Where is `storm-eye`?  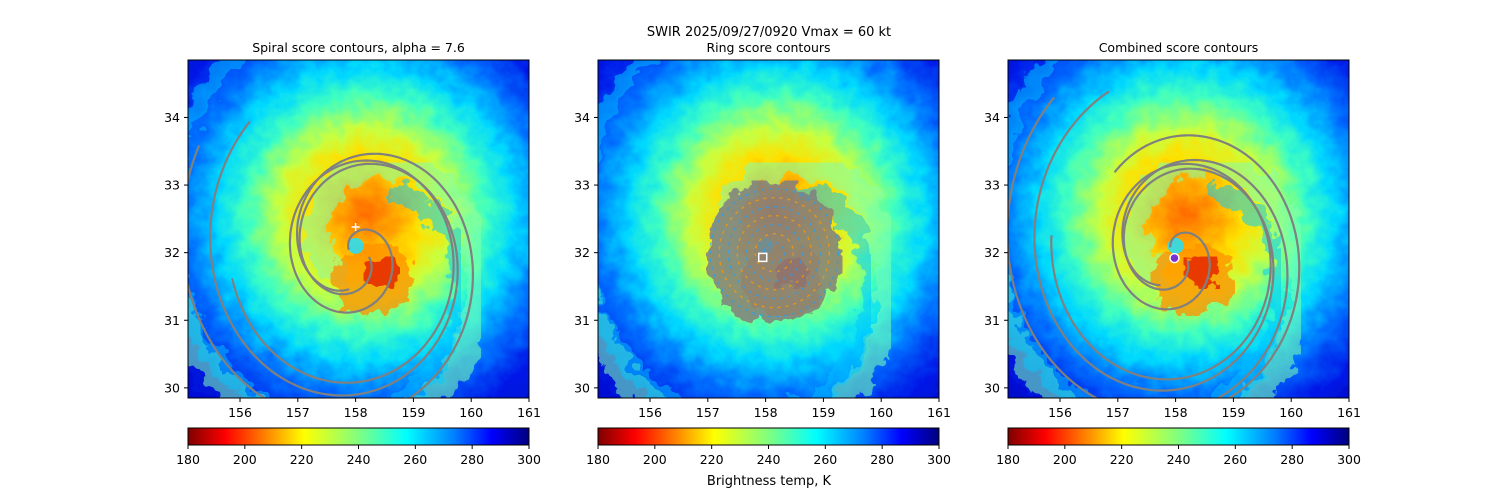 storm-eye is located at coordinates (355, 245).